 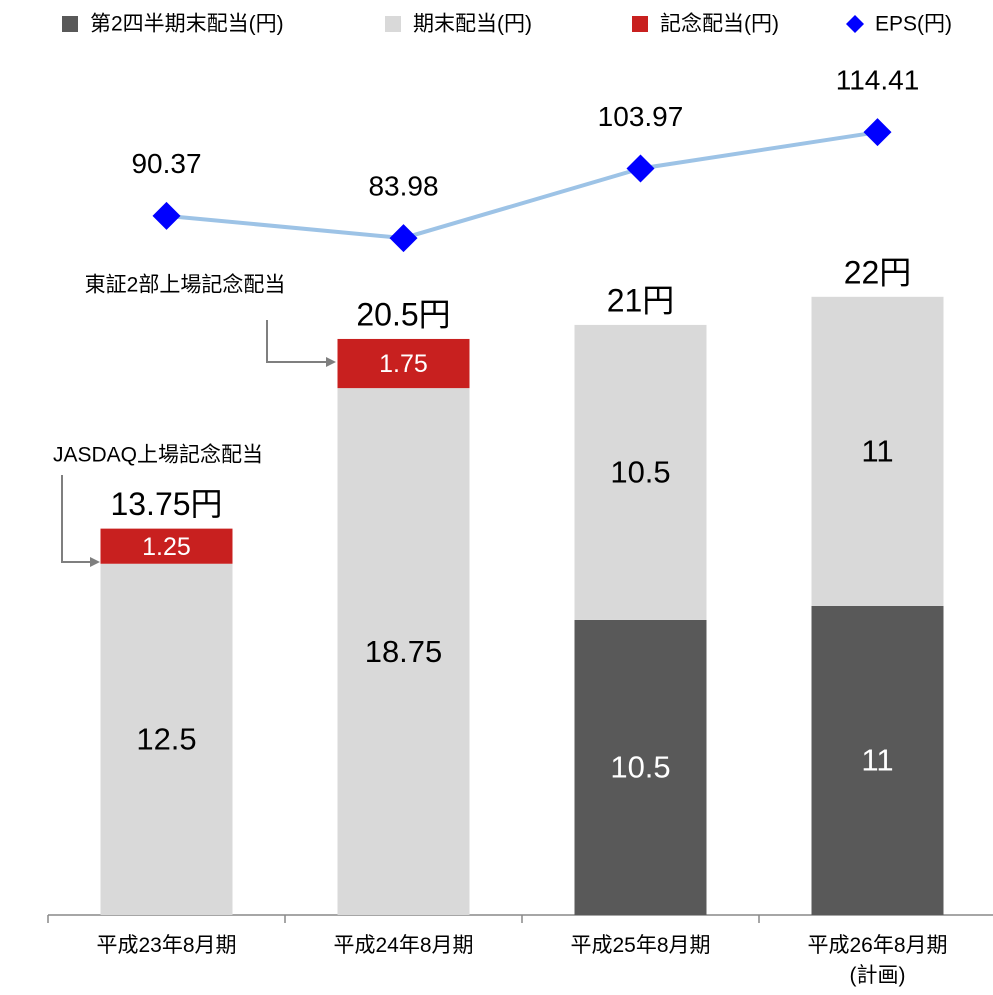 What do you see at coordinates (878, 272) in the screenshot?
I see `total-label: 22円` at bounding box center [878, 272].